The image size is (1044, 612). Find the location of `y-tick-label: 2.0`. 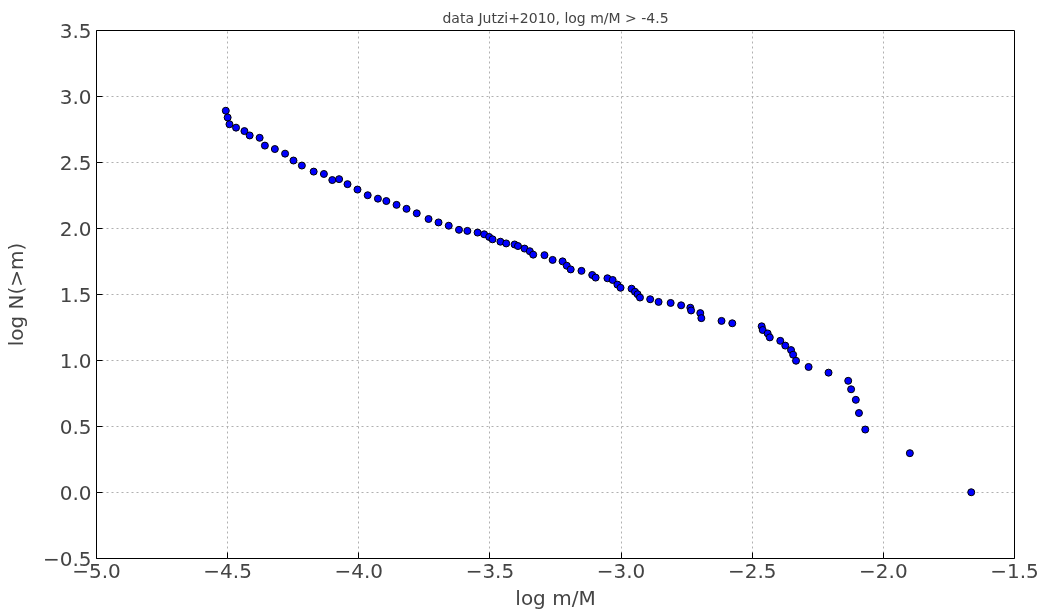

y-tick-label: 2.0 is located at coordinates (75, 228).